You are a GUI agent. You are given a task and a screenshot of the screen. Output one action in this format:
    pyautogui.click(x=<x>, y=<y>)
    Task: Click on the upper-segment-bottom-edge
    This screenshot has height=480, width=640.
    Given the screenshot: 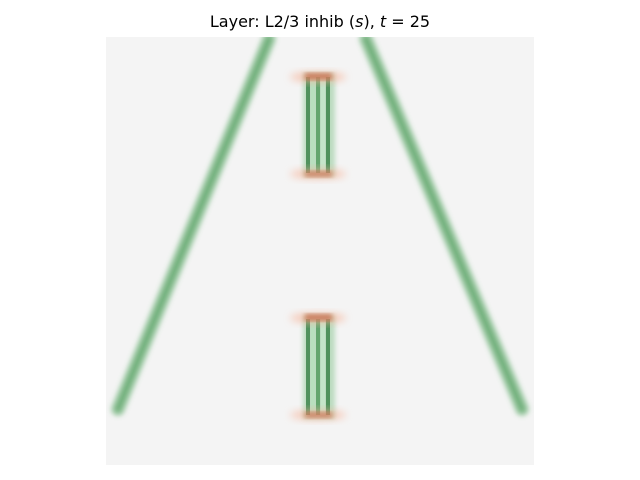 What is the action you would take?
    pyautogui.click(x=318, y=174)
    